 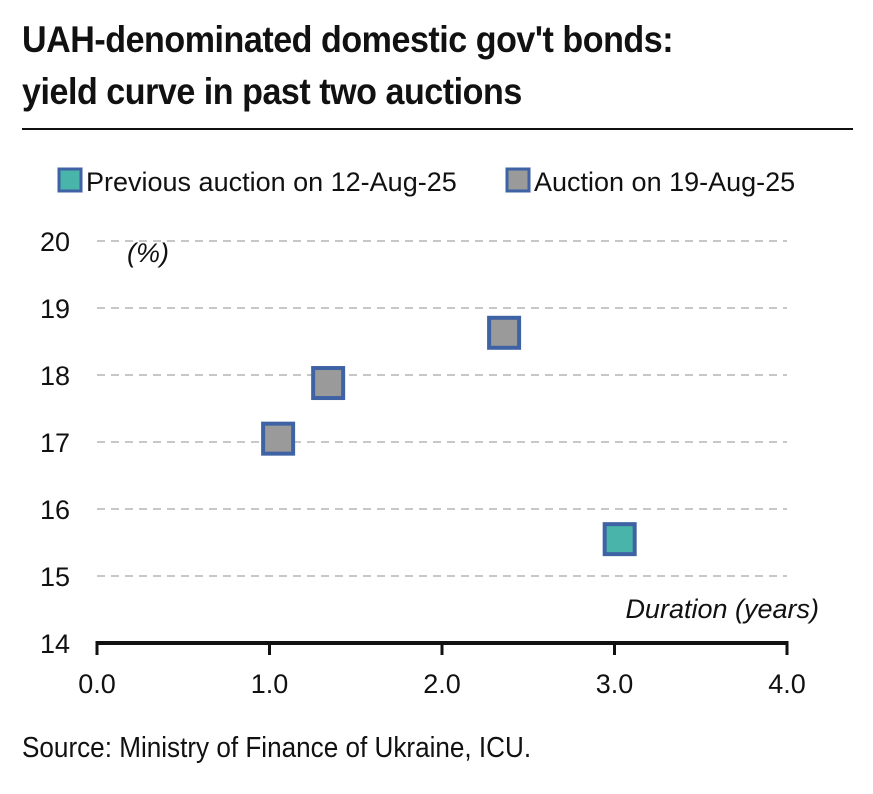 I want to click on legend-label-1: Auction on 19-Aug-25, so click(x=664, y=182).